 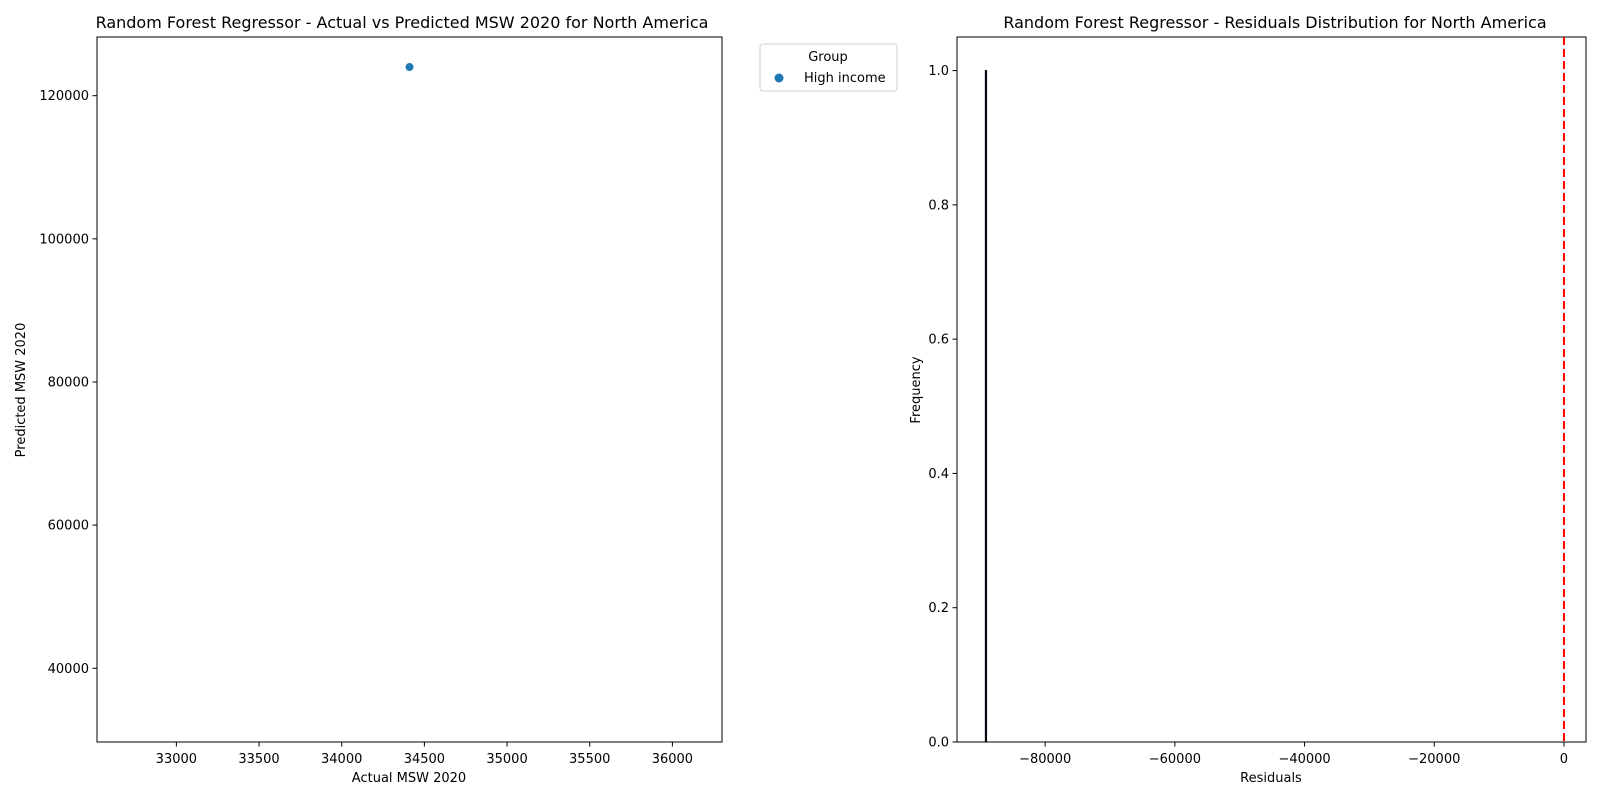 I want to click on y-tick-label: 0.4, so click(x=938, y=474).